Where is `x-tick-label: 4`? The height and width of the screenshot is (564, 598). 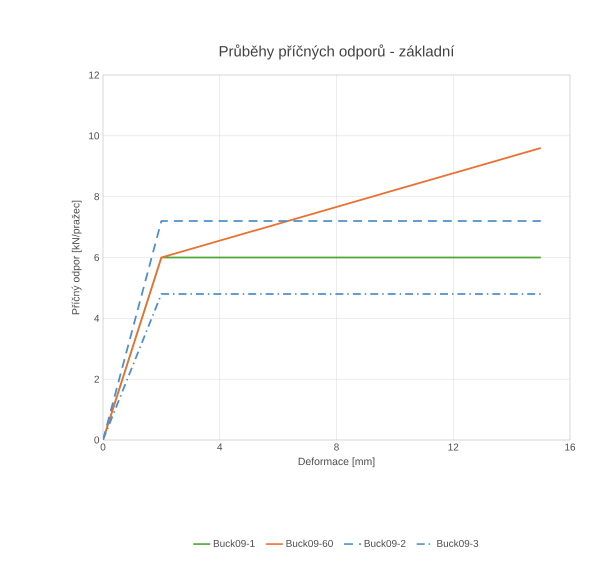
x-tick-label: 4 is located at coordinates (219, 447).